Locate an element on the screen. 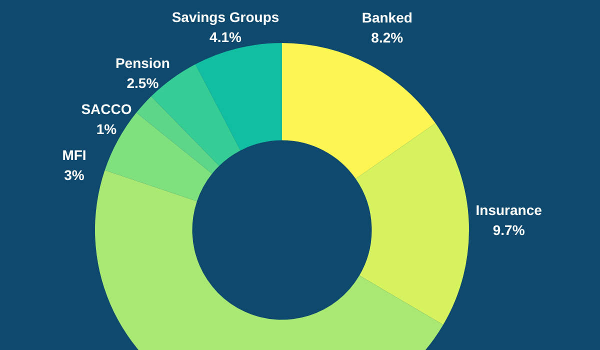  slice-label: Insurance is located at coordinates (509, 210).